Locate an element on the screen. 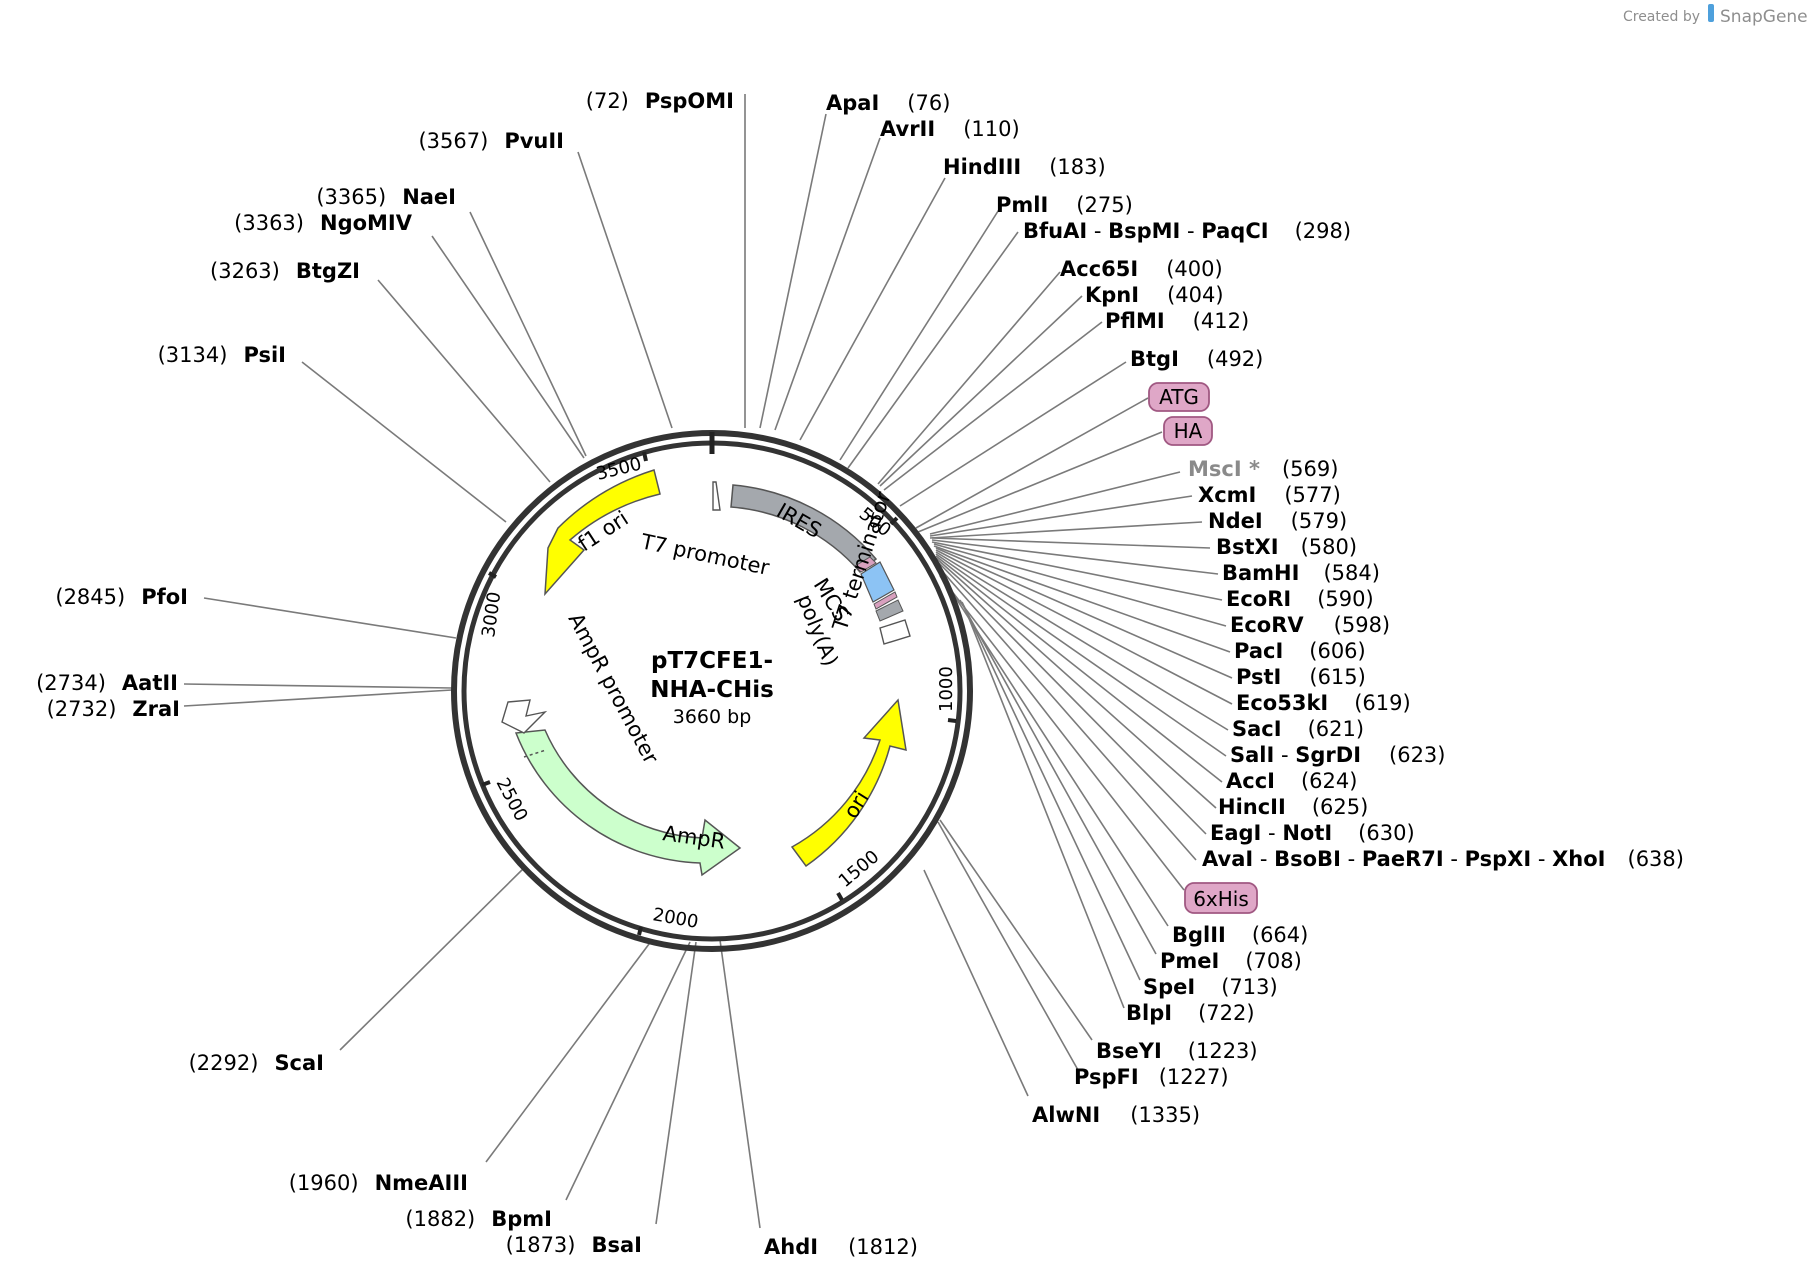 This screenshot has height=1278, width=1818. leader-alwni is located at coordinates (976, 983).